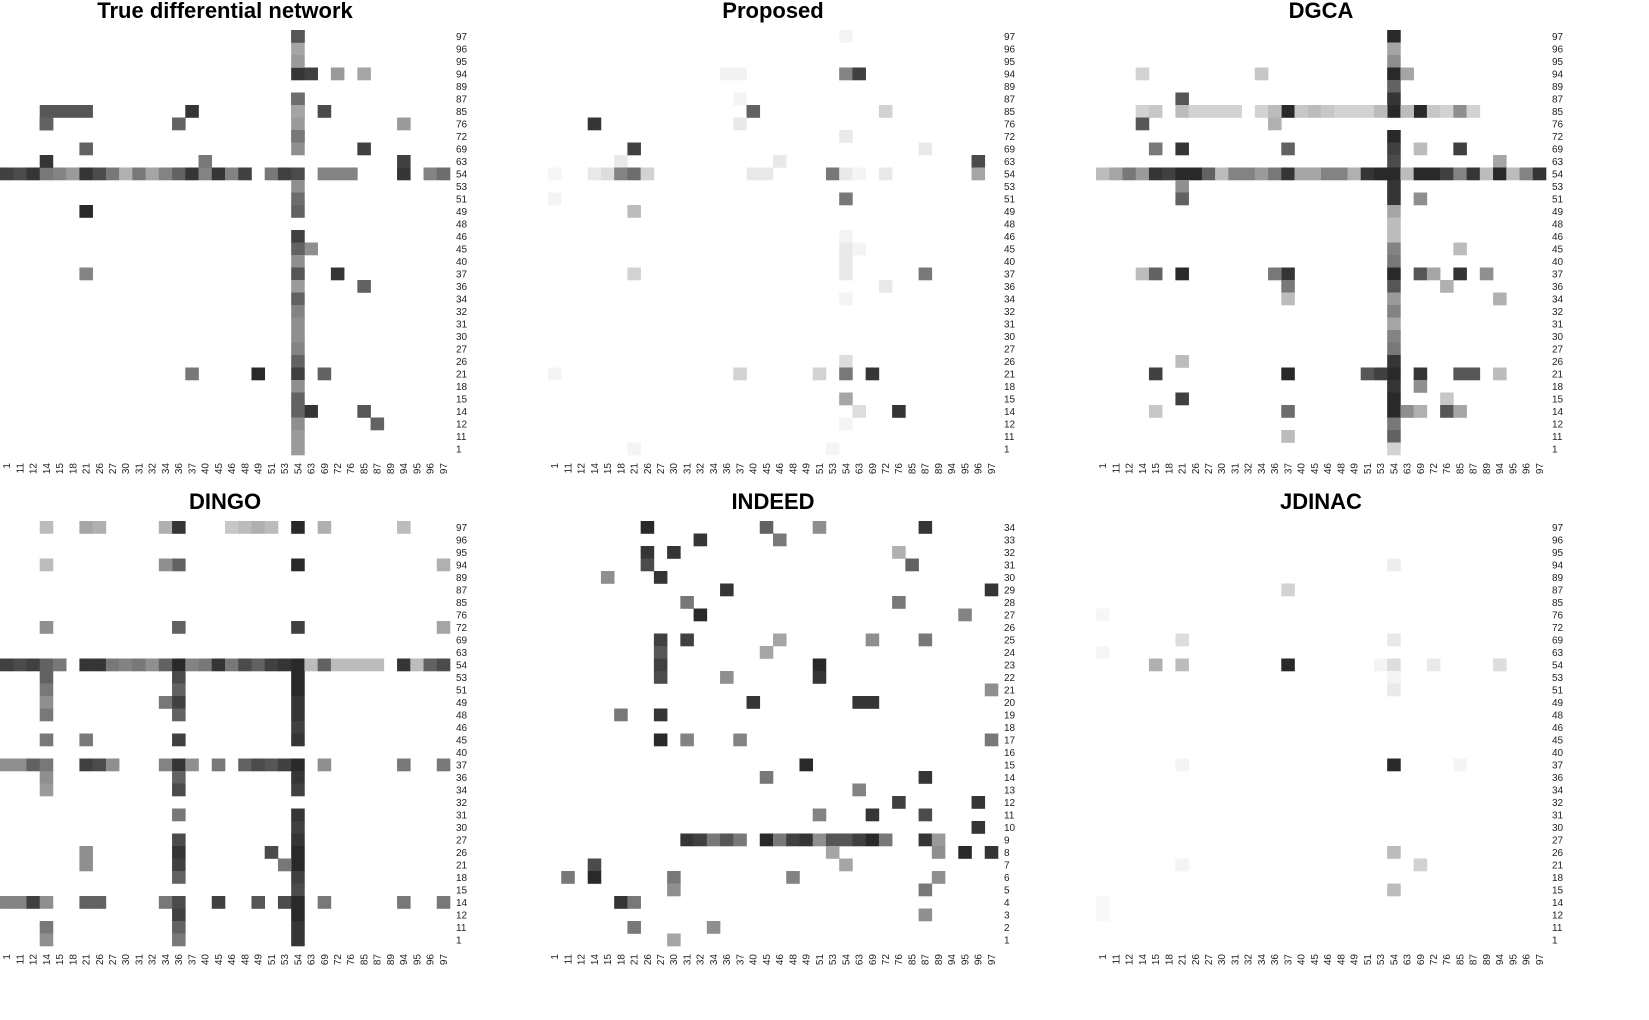  I want to click on x-tick-label: 37, so click(740, 469).